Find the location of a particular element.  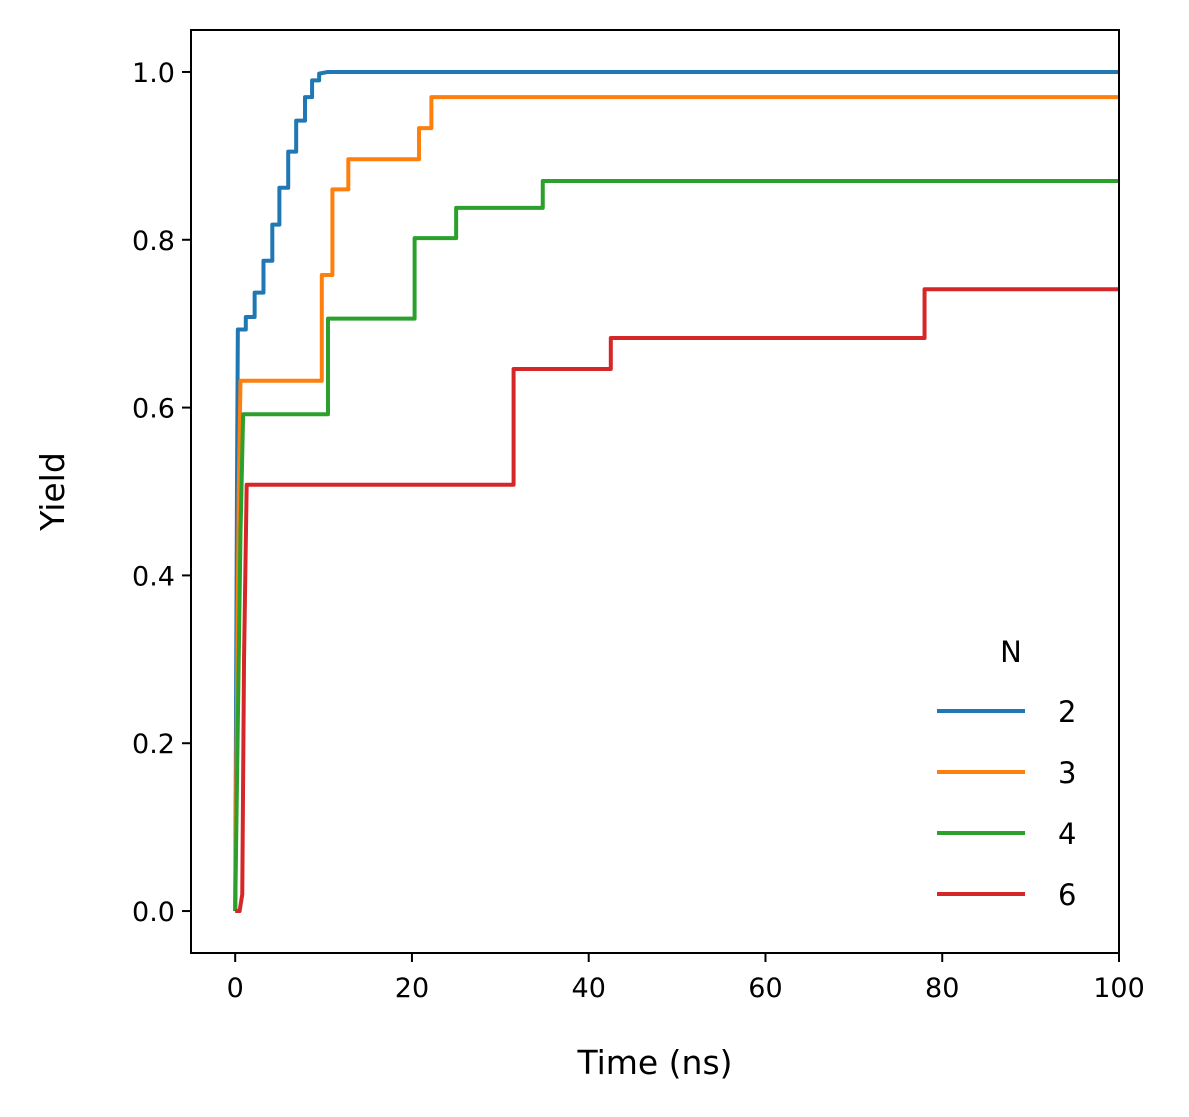

y-tick-label: 0.2 is located at coordinates (153, 744).